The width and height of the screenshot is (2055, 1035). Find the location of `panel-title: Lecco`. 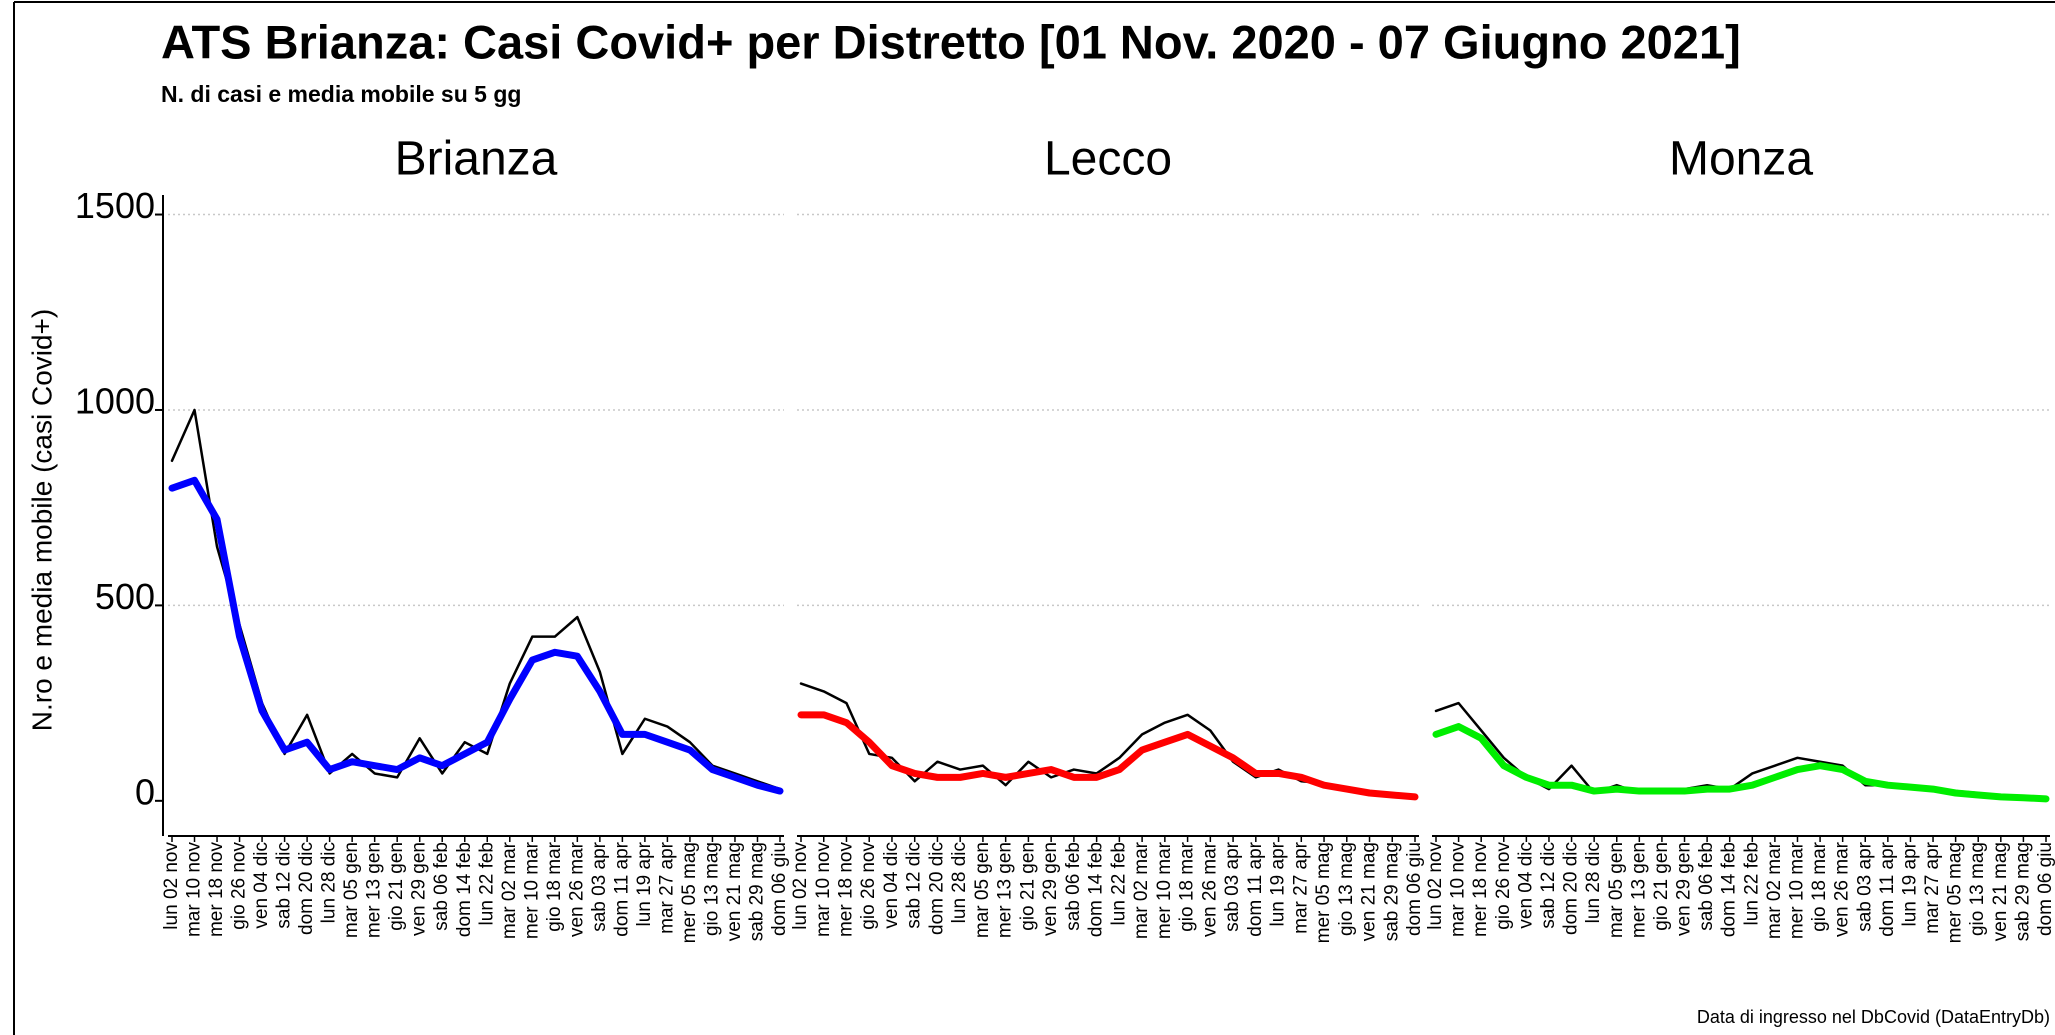

panel-title: Lecco is located at coordinates (1108, 159).